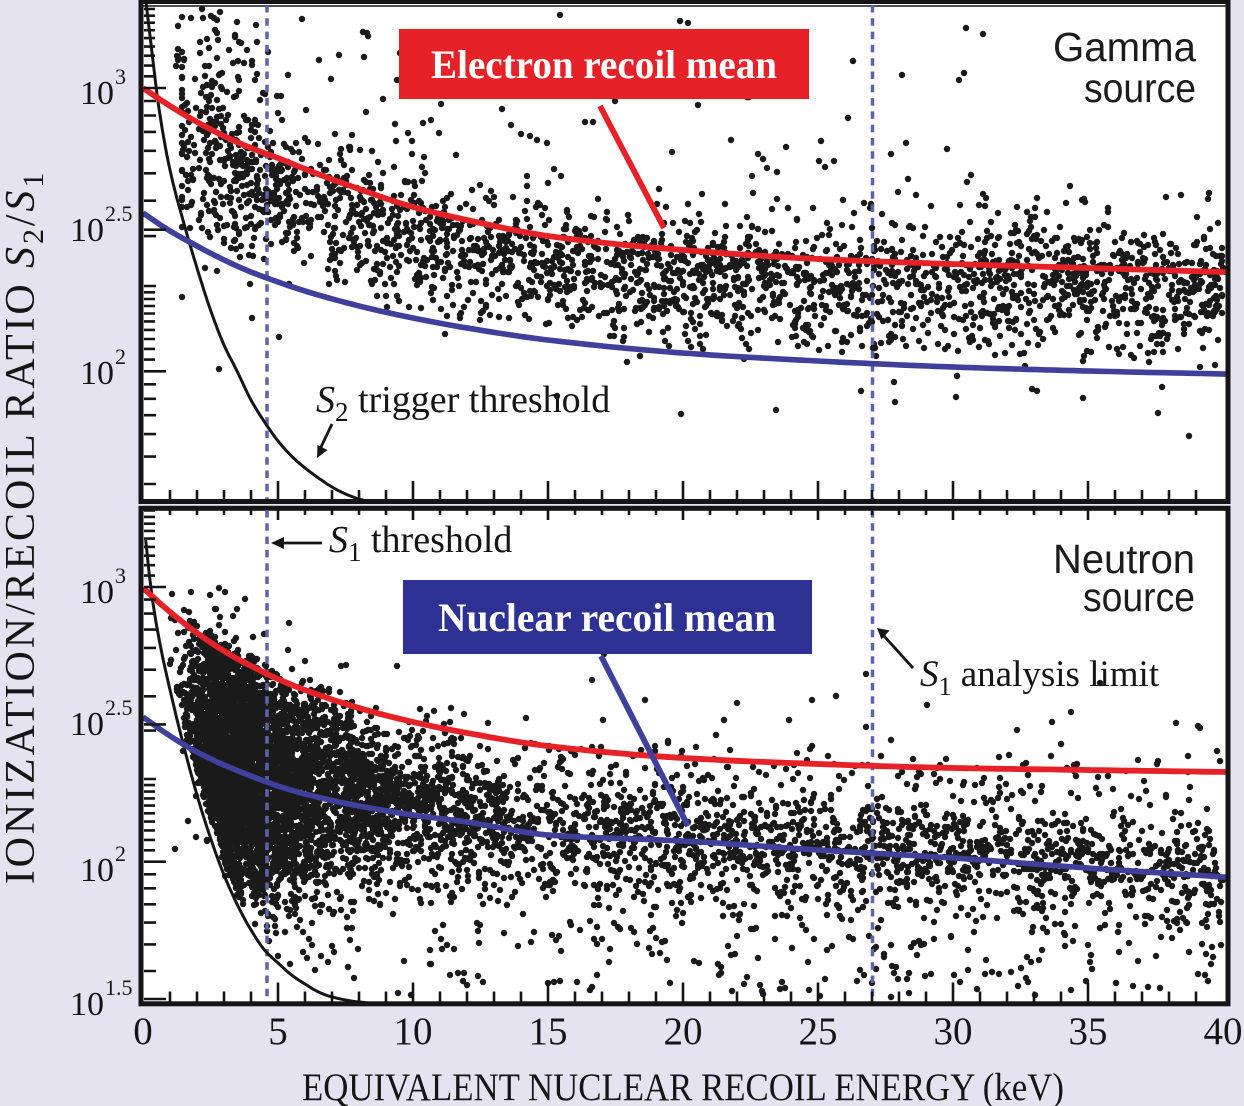 This screenshot has height=1106, width=1244. What do you see at coordinates (25, 527) in the screenshot?
I see `svg-text: IONIZATION/RECOIL RATIO S2/S1` at bounding box center [25, 527].